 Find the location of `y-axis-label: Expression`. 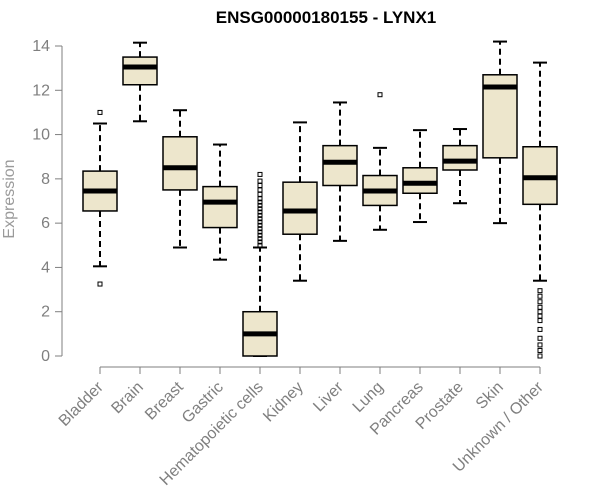

y-axis-label: Expression is located at coordinates (9, 198).